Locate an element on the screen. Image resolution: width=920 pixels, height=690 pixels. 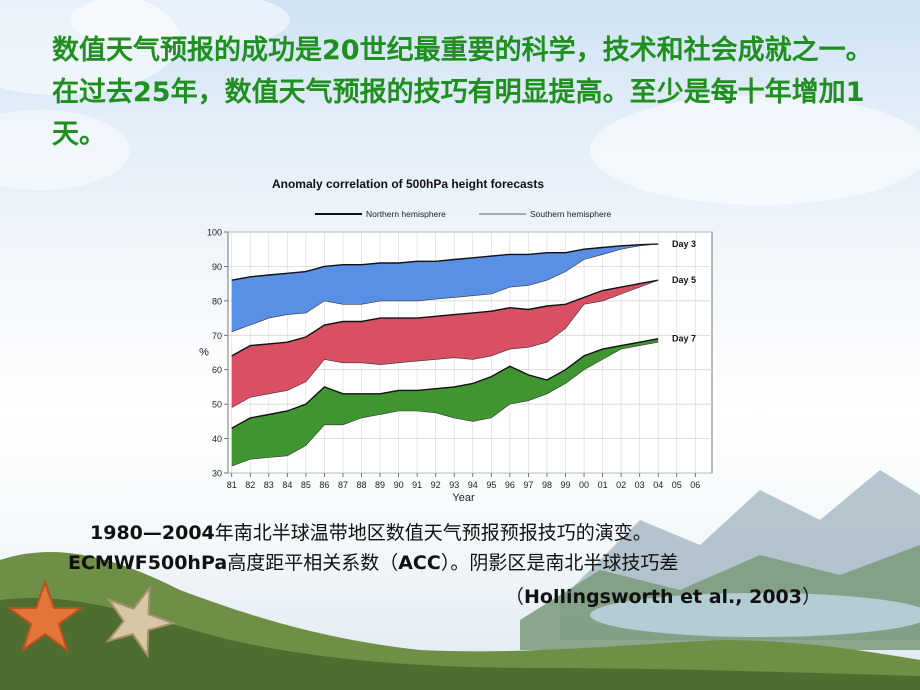
x-tick-label: 91 is located at coordinates (417, 485).